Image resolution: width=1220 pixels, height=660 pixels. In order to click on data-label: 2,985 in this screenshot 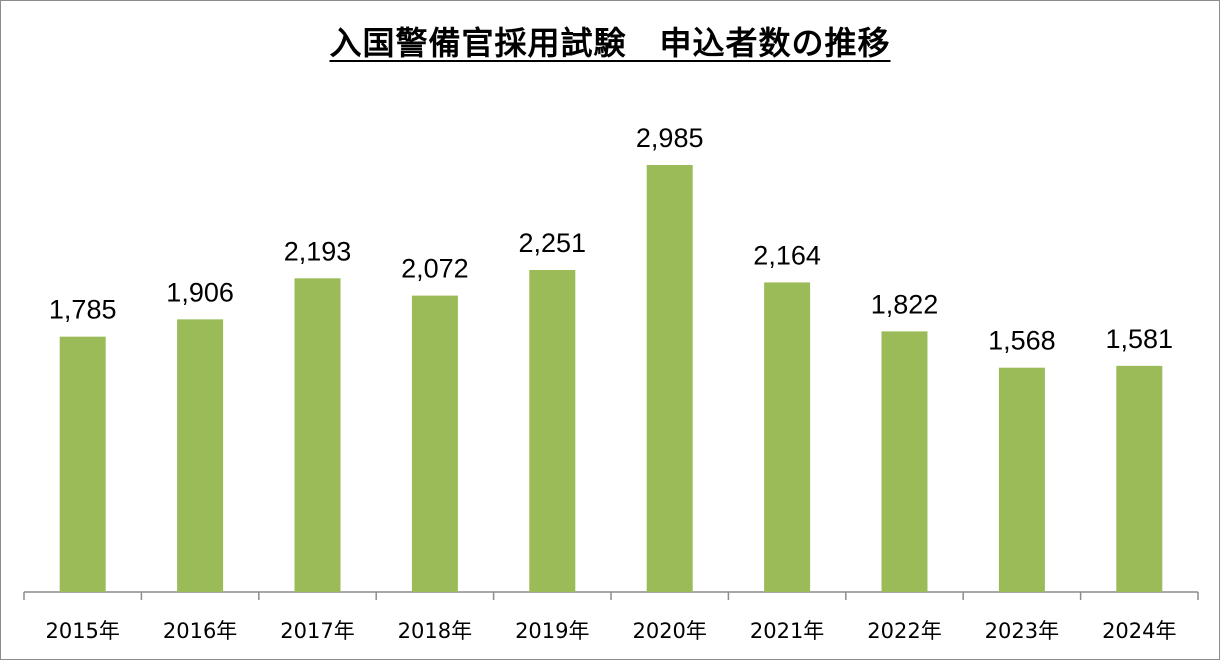, I will do `click(670, 138)`.